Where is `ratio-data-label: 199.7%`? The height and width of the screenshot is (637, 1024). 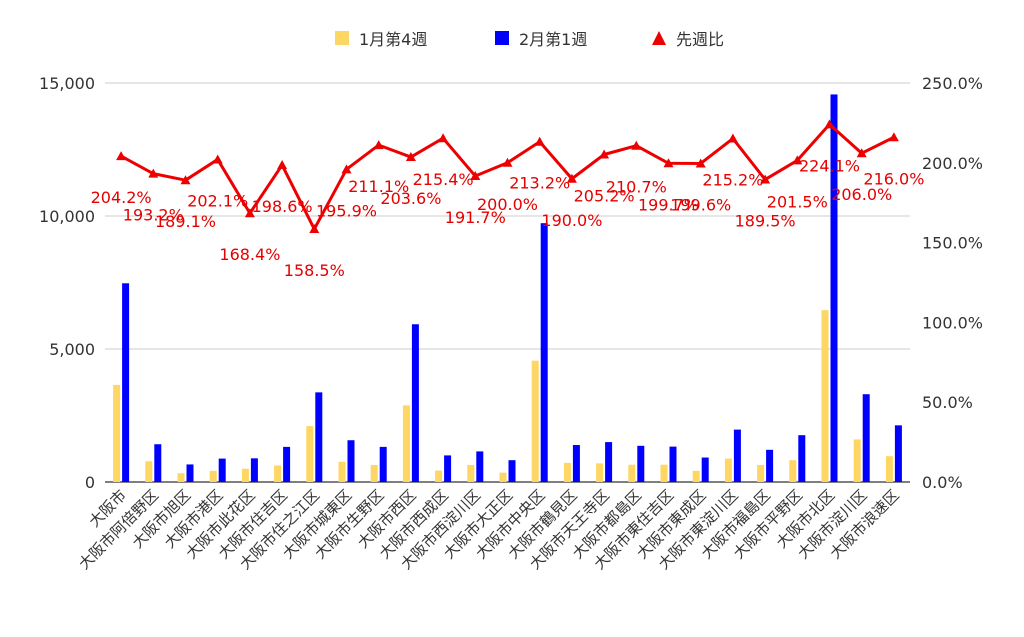
ratio-data-label: 199.7% is located at coordinates (668, 204).